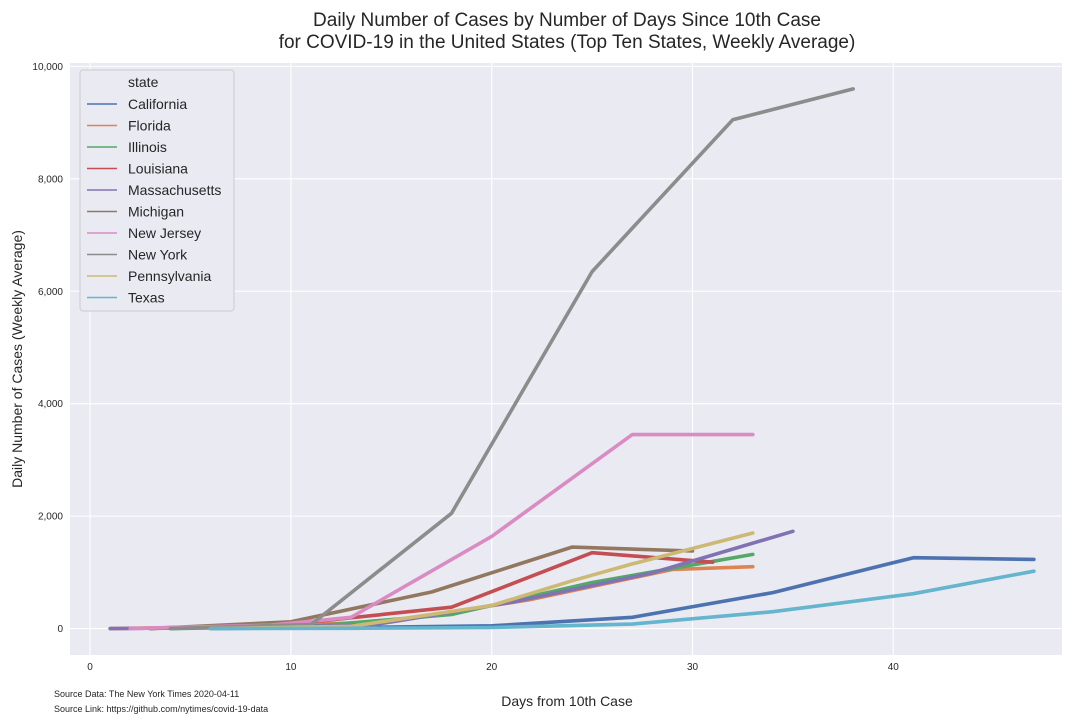  I want to click on x-tick-label: 10, so click(291, 667).